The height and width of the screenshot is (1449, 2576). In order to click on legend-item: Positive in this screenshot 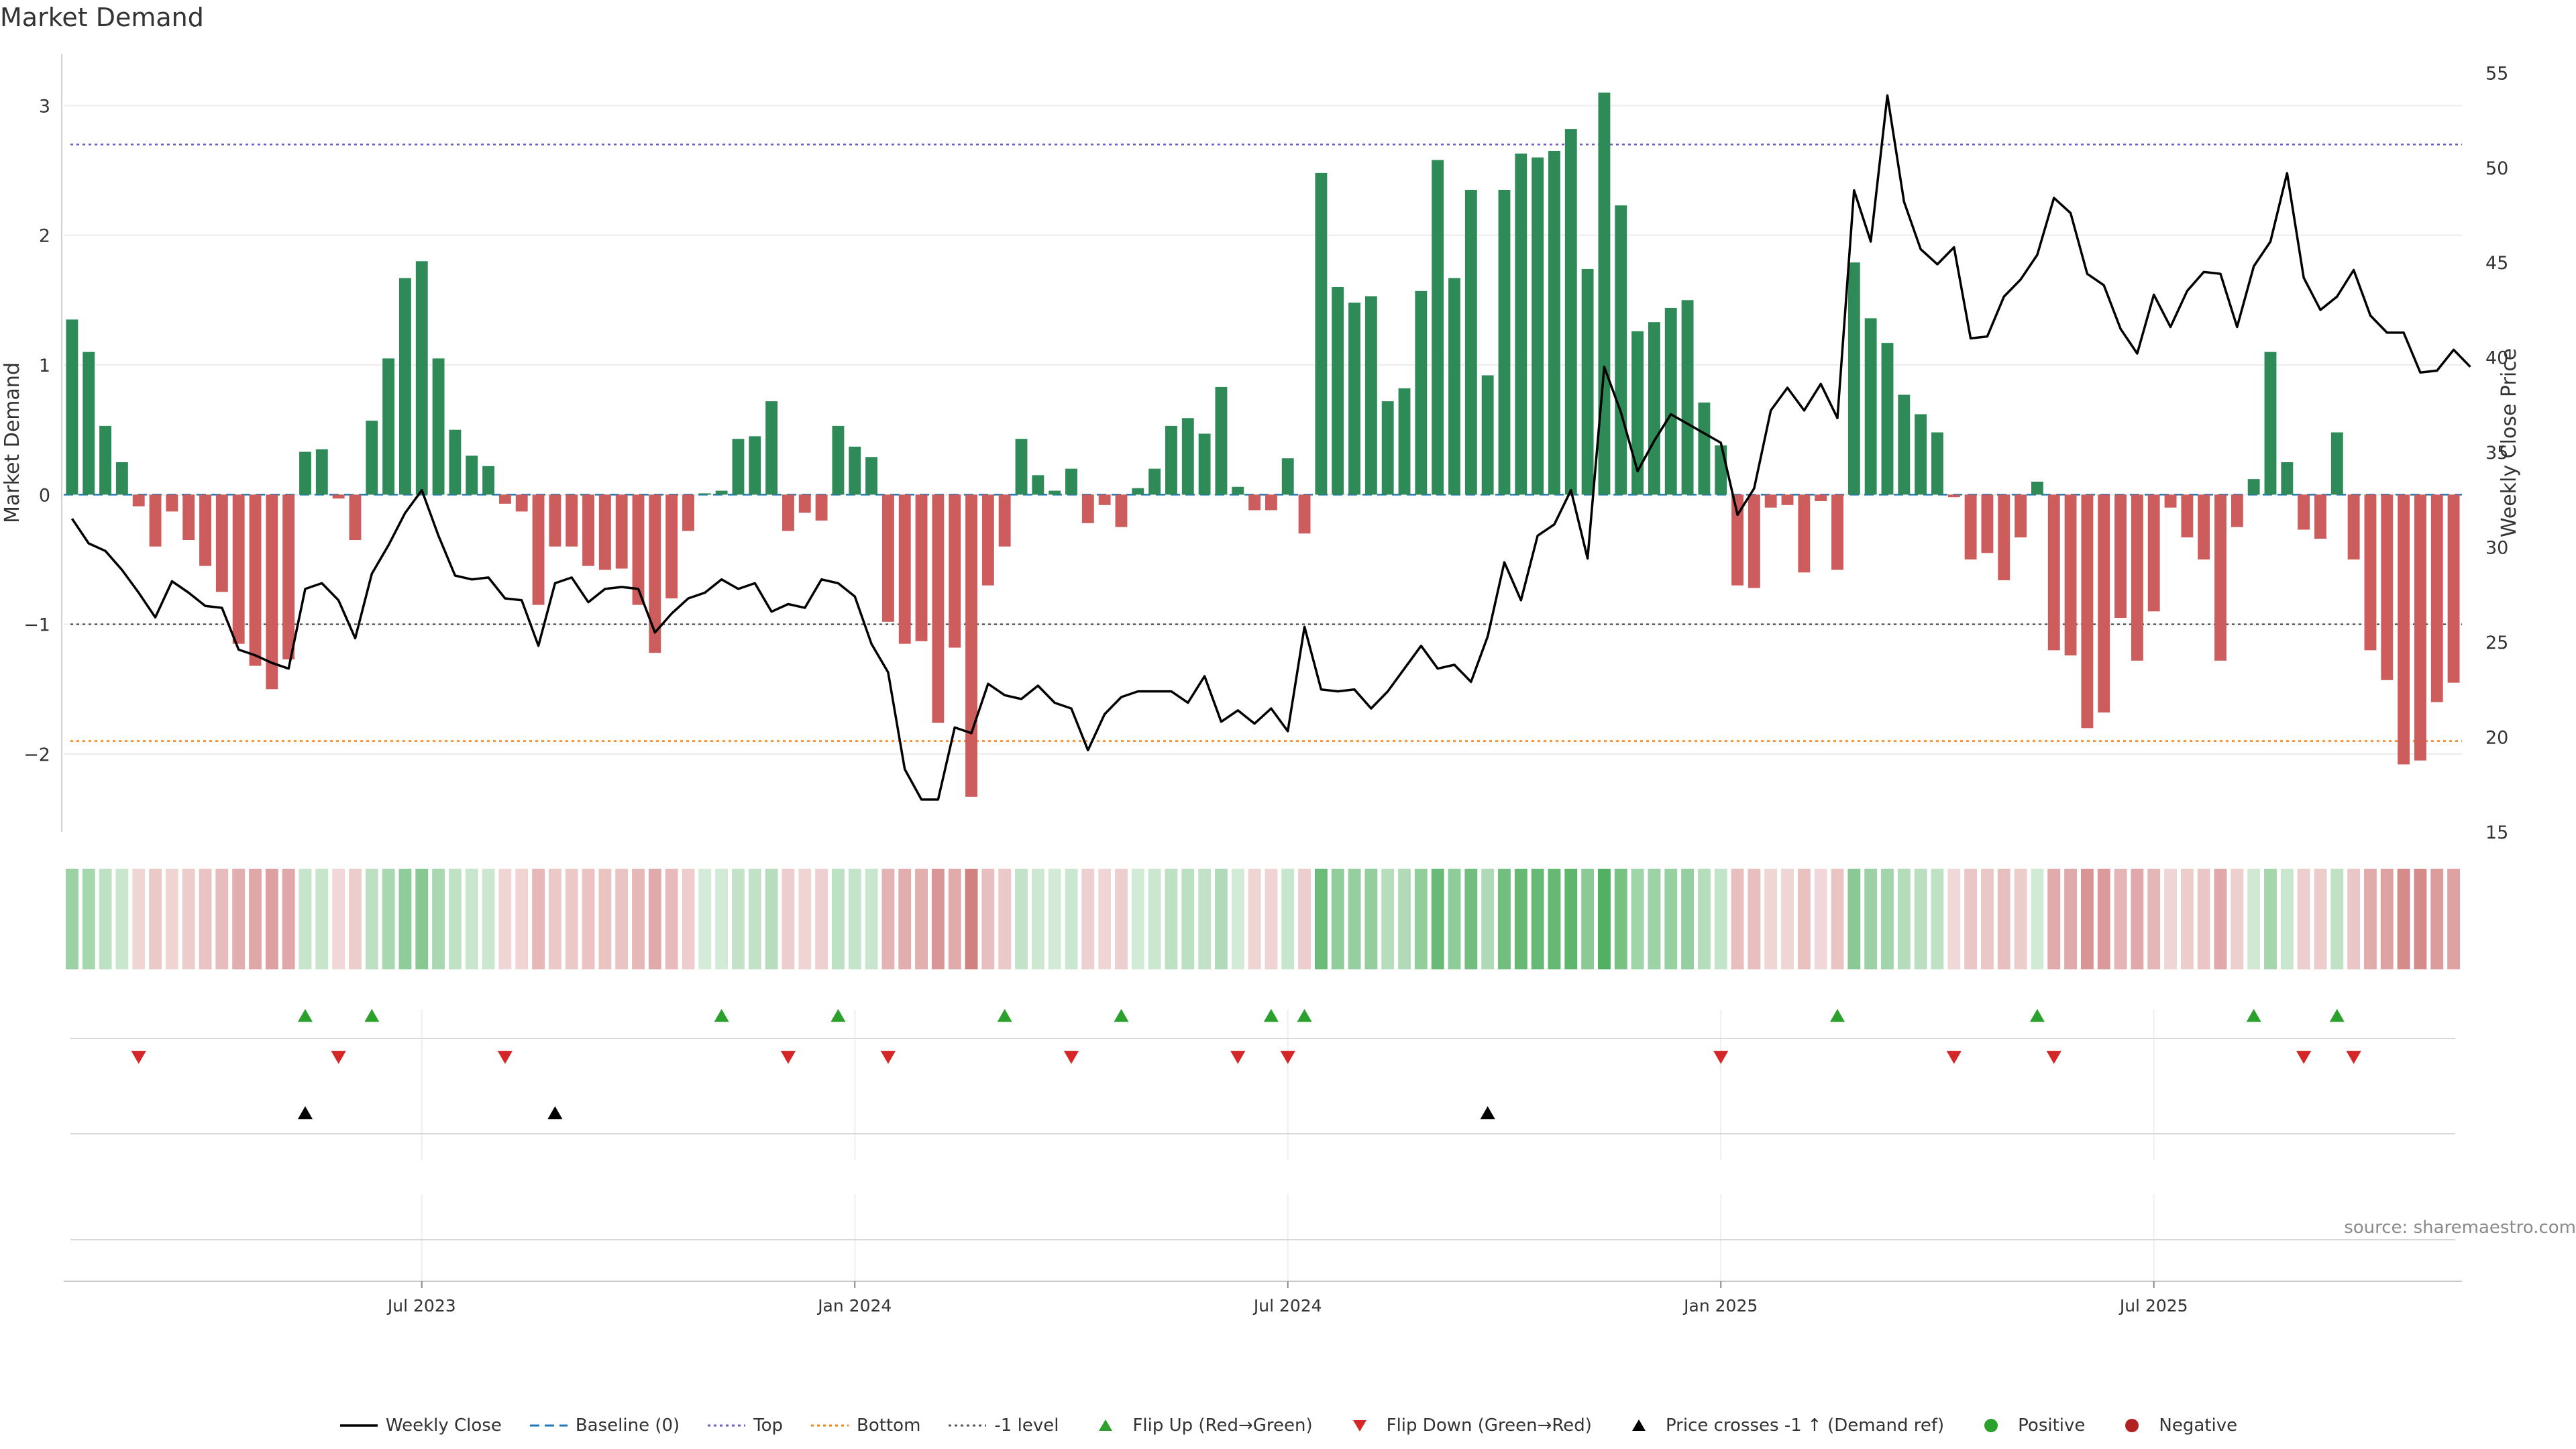, I will do `click(2028, 1425)`.